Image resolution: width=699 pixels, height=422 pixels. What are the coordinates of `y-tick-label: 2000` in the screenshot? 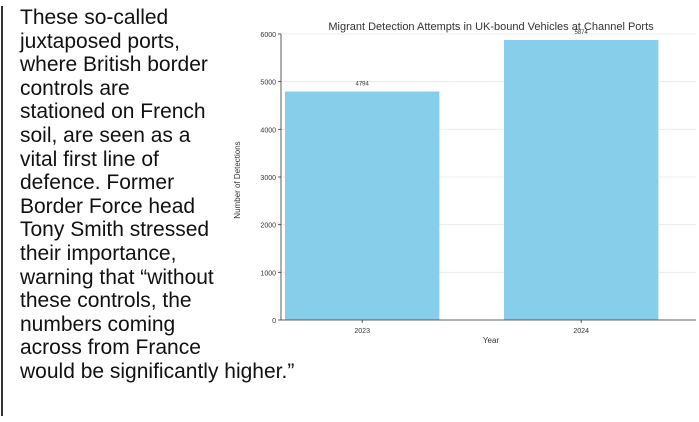 It's located at (268, 226).